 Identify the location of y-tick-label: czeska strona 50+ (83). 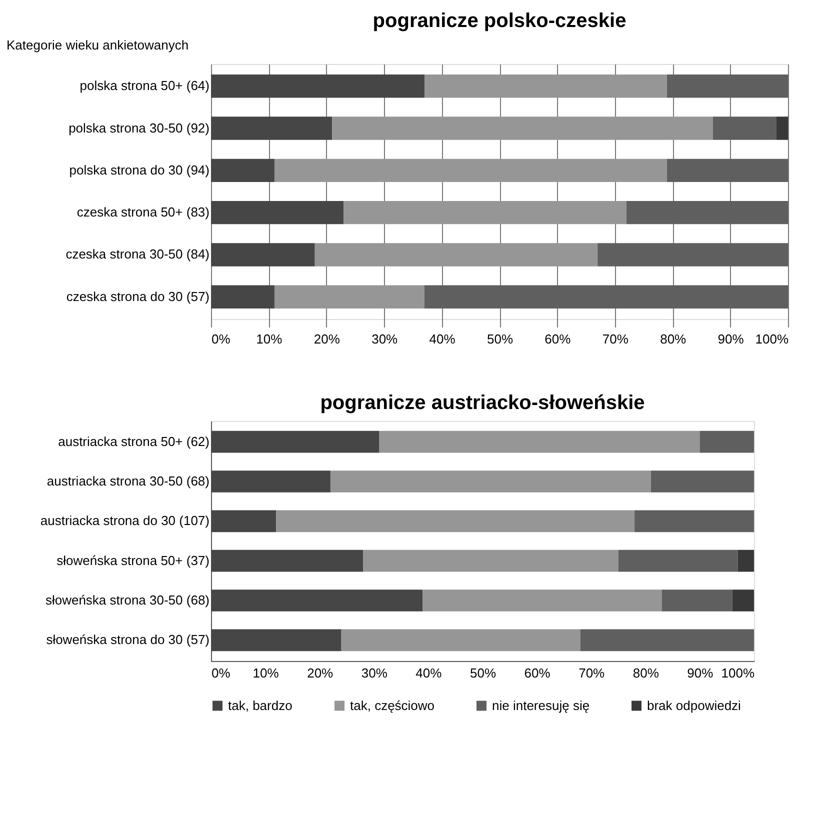
(143, 212).